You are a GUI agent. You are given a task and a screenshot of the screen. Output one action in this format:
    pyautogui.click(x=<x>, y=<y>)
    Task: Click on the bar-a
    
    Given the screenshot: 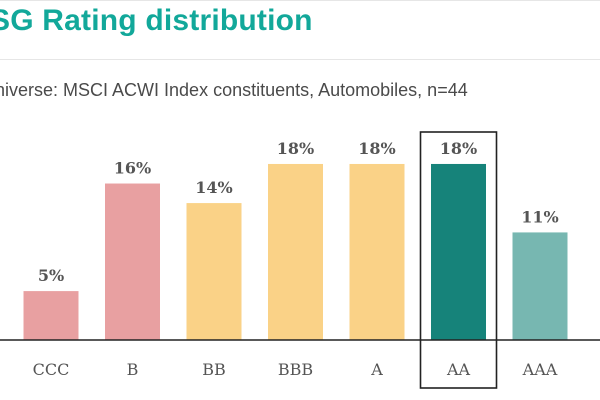 What is the action you would take?
    pyautogui.click(x=377, y=251)
    